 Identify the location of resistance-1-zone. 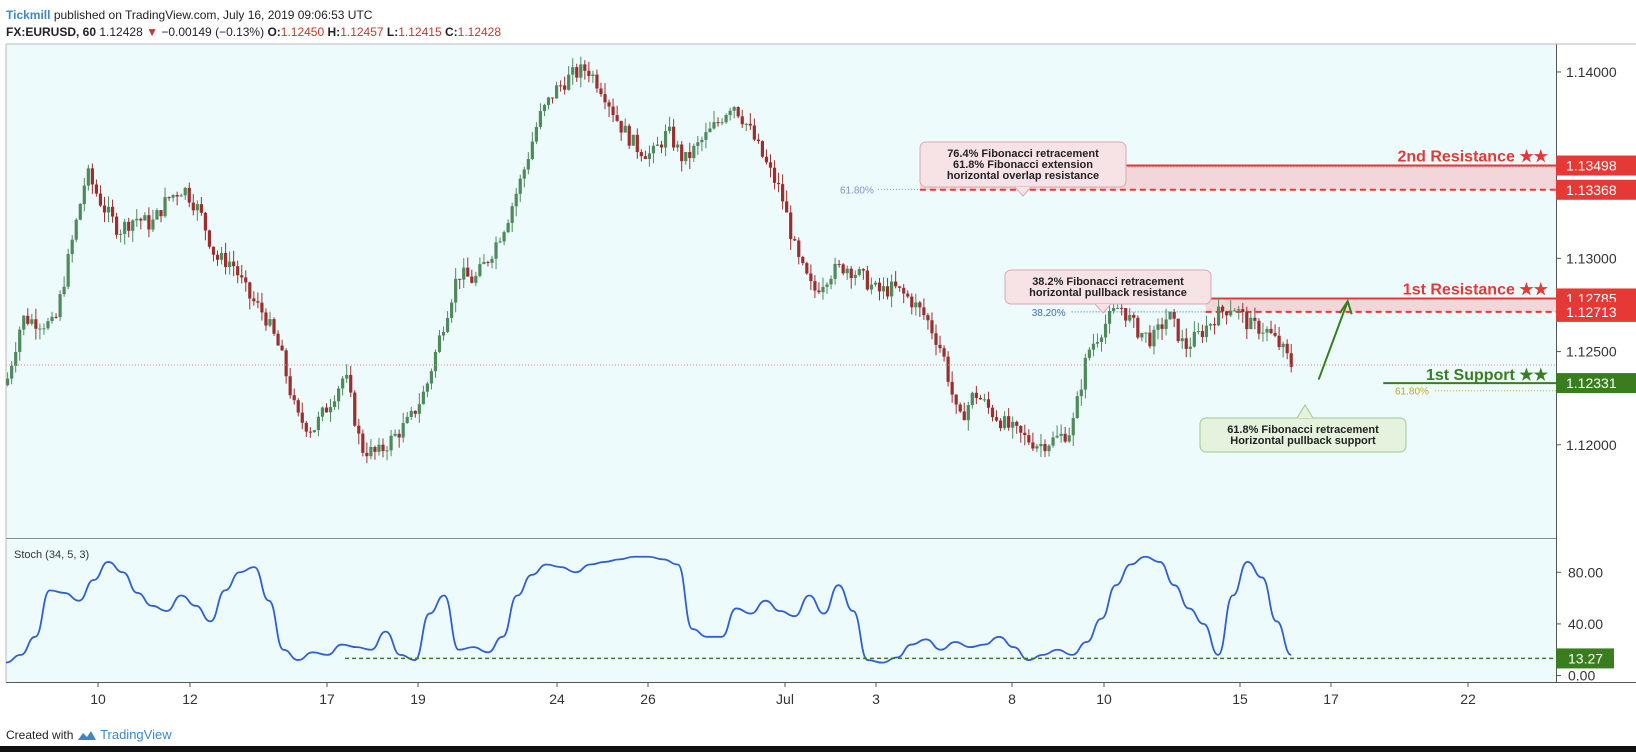
(1380, 305).